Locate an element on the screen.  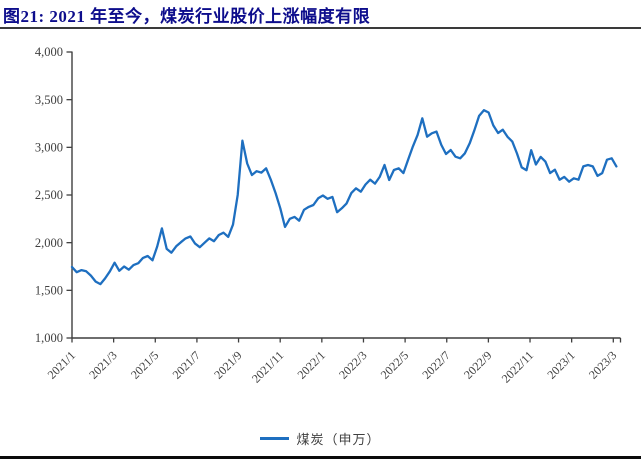
x-axis-tick-label: 2021/3 is located at coordinates (102, 364).